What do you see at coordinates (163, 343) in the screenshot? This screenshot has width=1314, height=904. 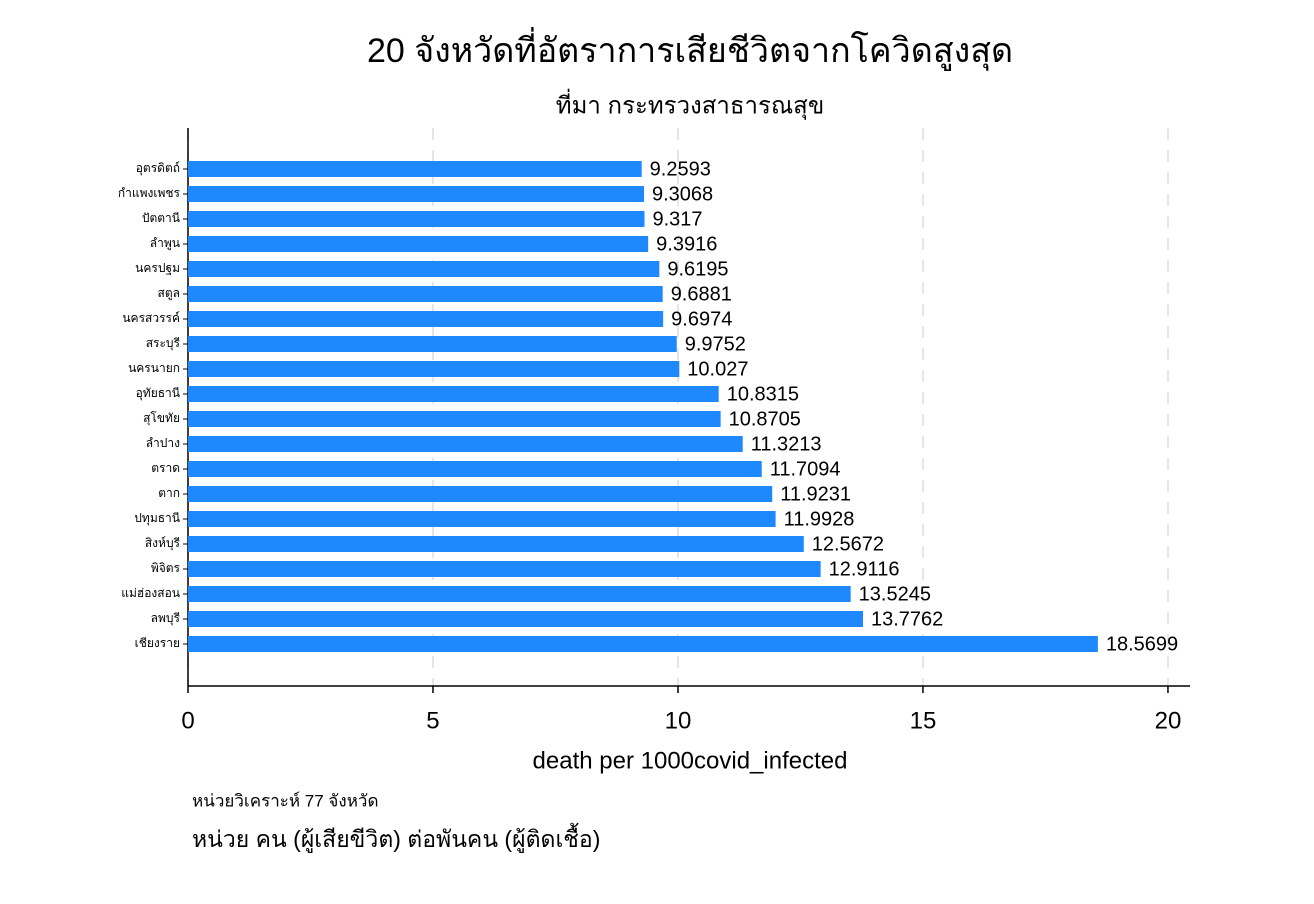 I see `y-tick-label: สระบุรี` at bounding box center [163, 343].